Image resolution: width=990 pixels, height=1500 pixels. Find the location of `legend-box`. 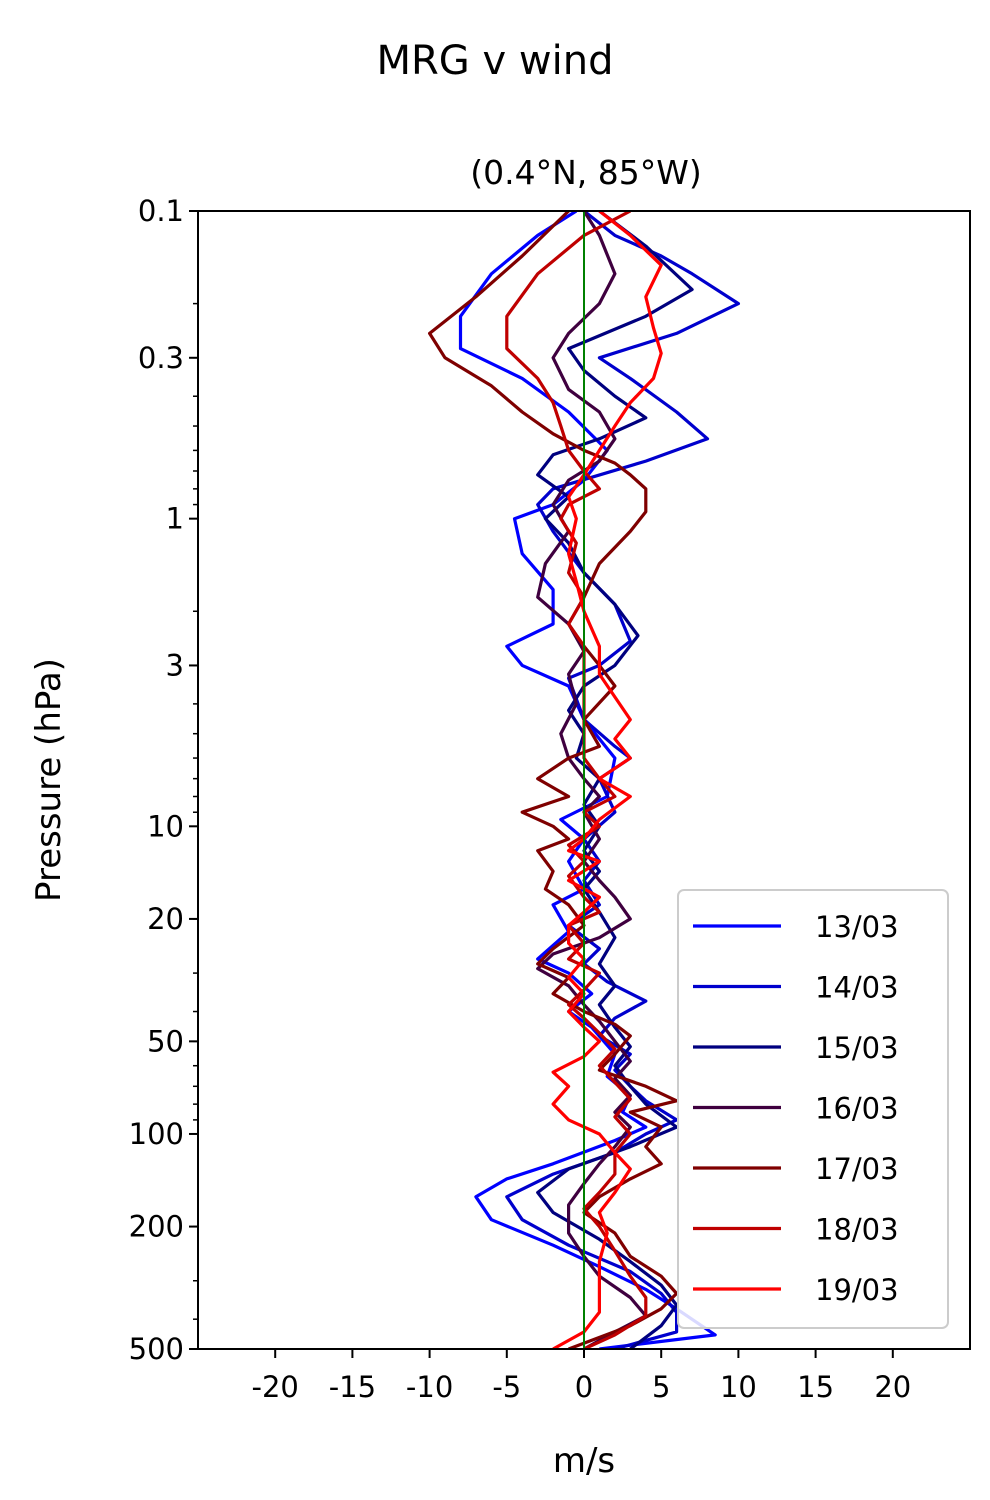

legend-box is located at coordinates (813, 1109).